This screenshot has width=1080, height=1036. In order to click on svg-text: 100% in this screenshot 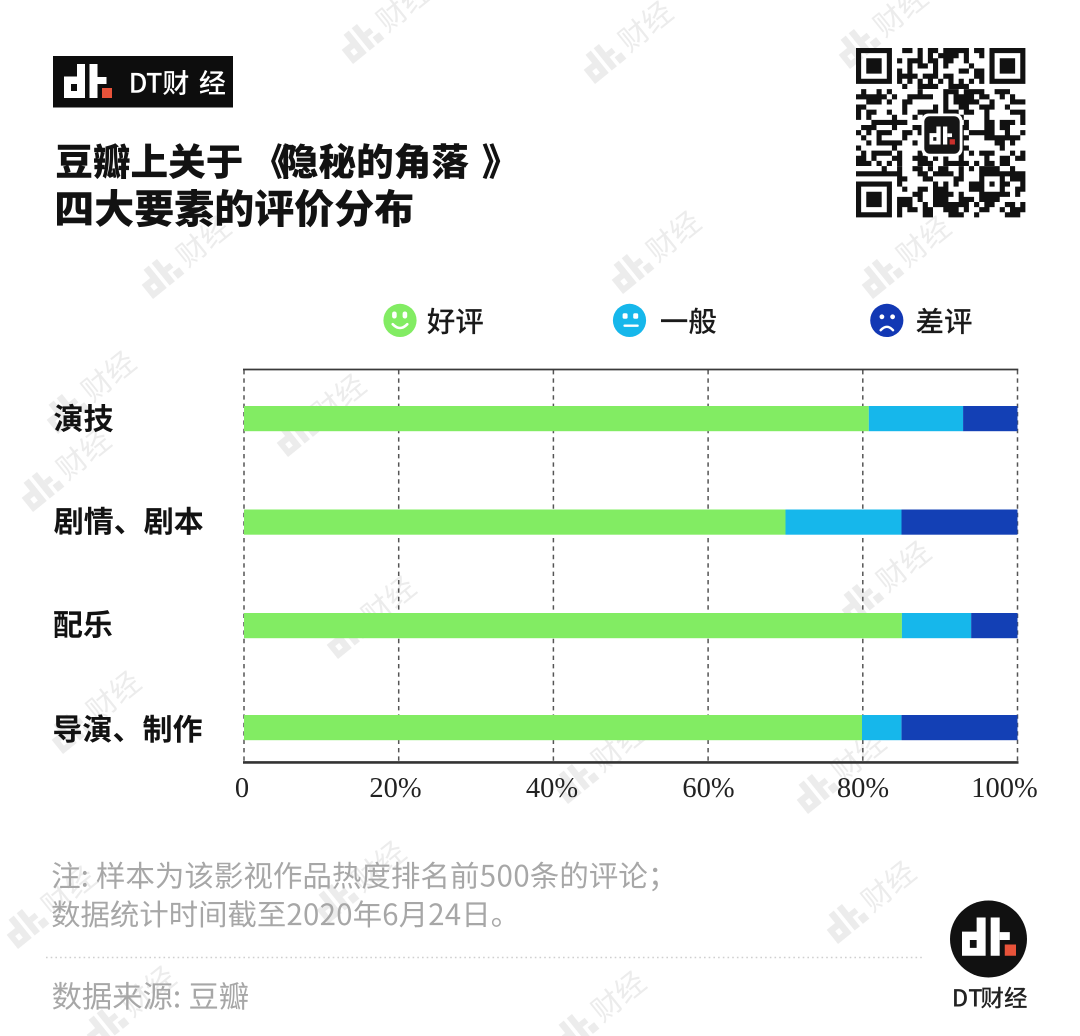, I will do `click(1004, 788)`.